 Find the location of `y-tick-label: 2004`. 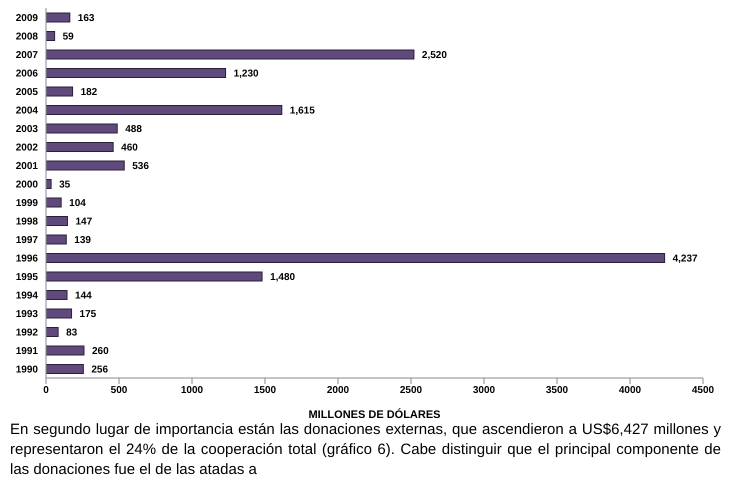

y-tick-label: 2004 is located at coordinates (27, 110).